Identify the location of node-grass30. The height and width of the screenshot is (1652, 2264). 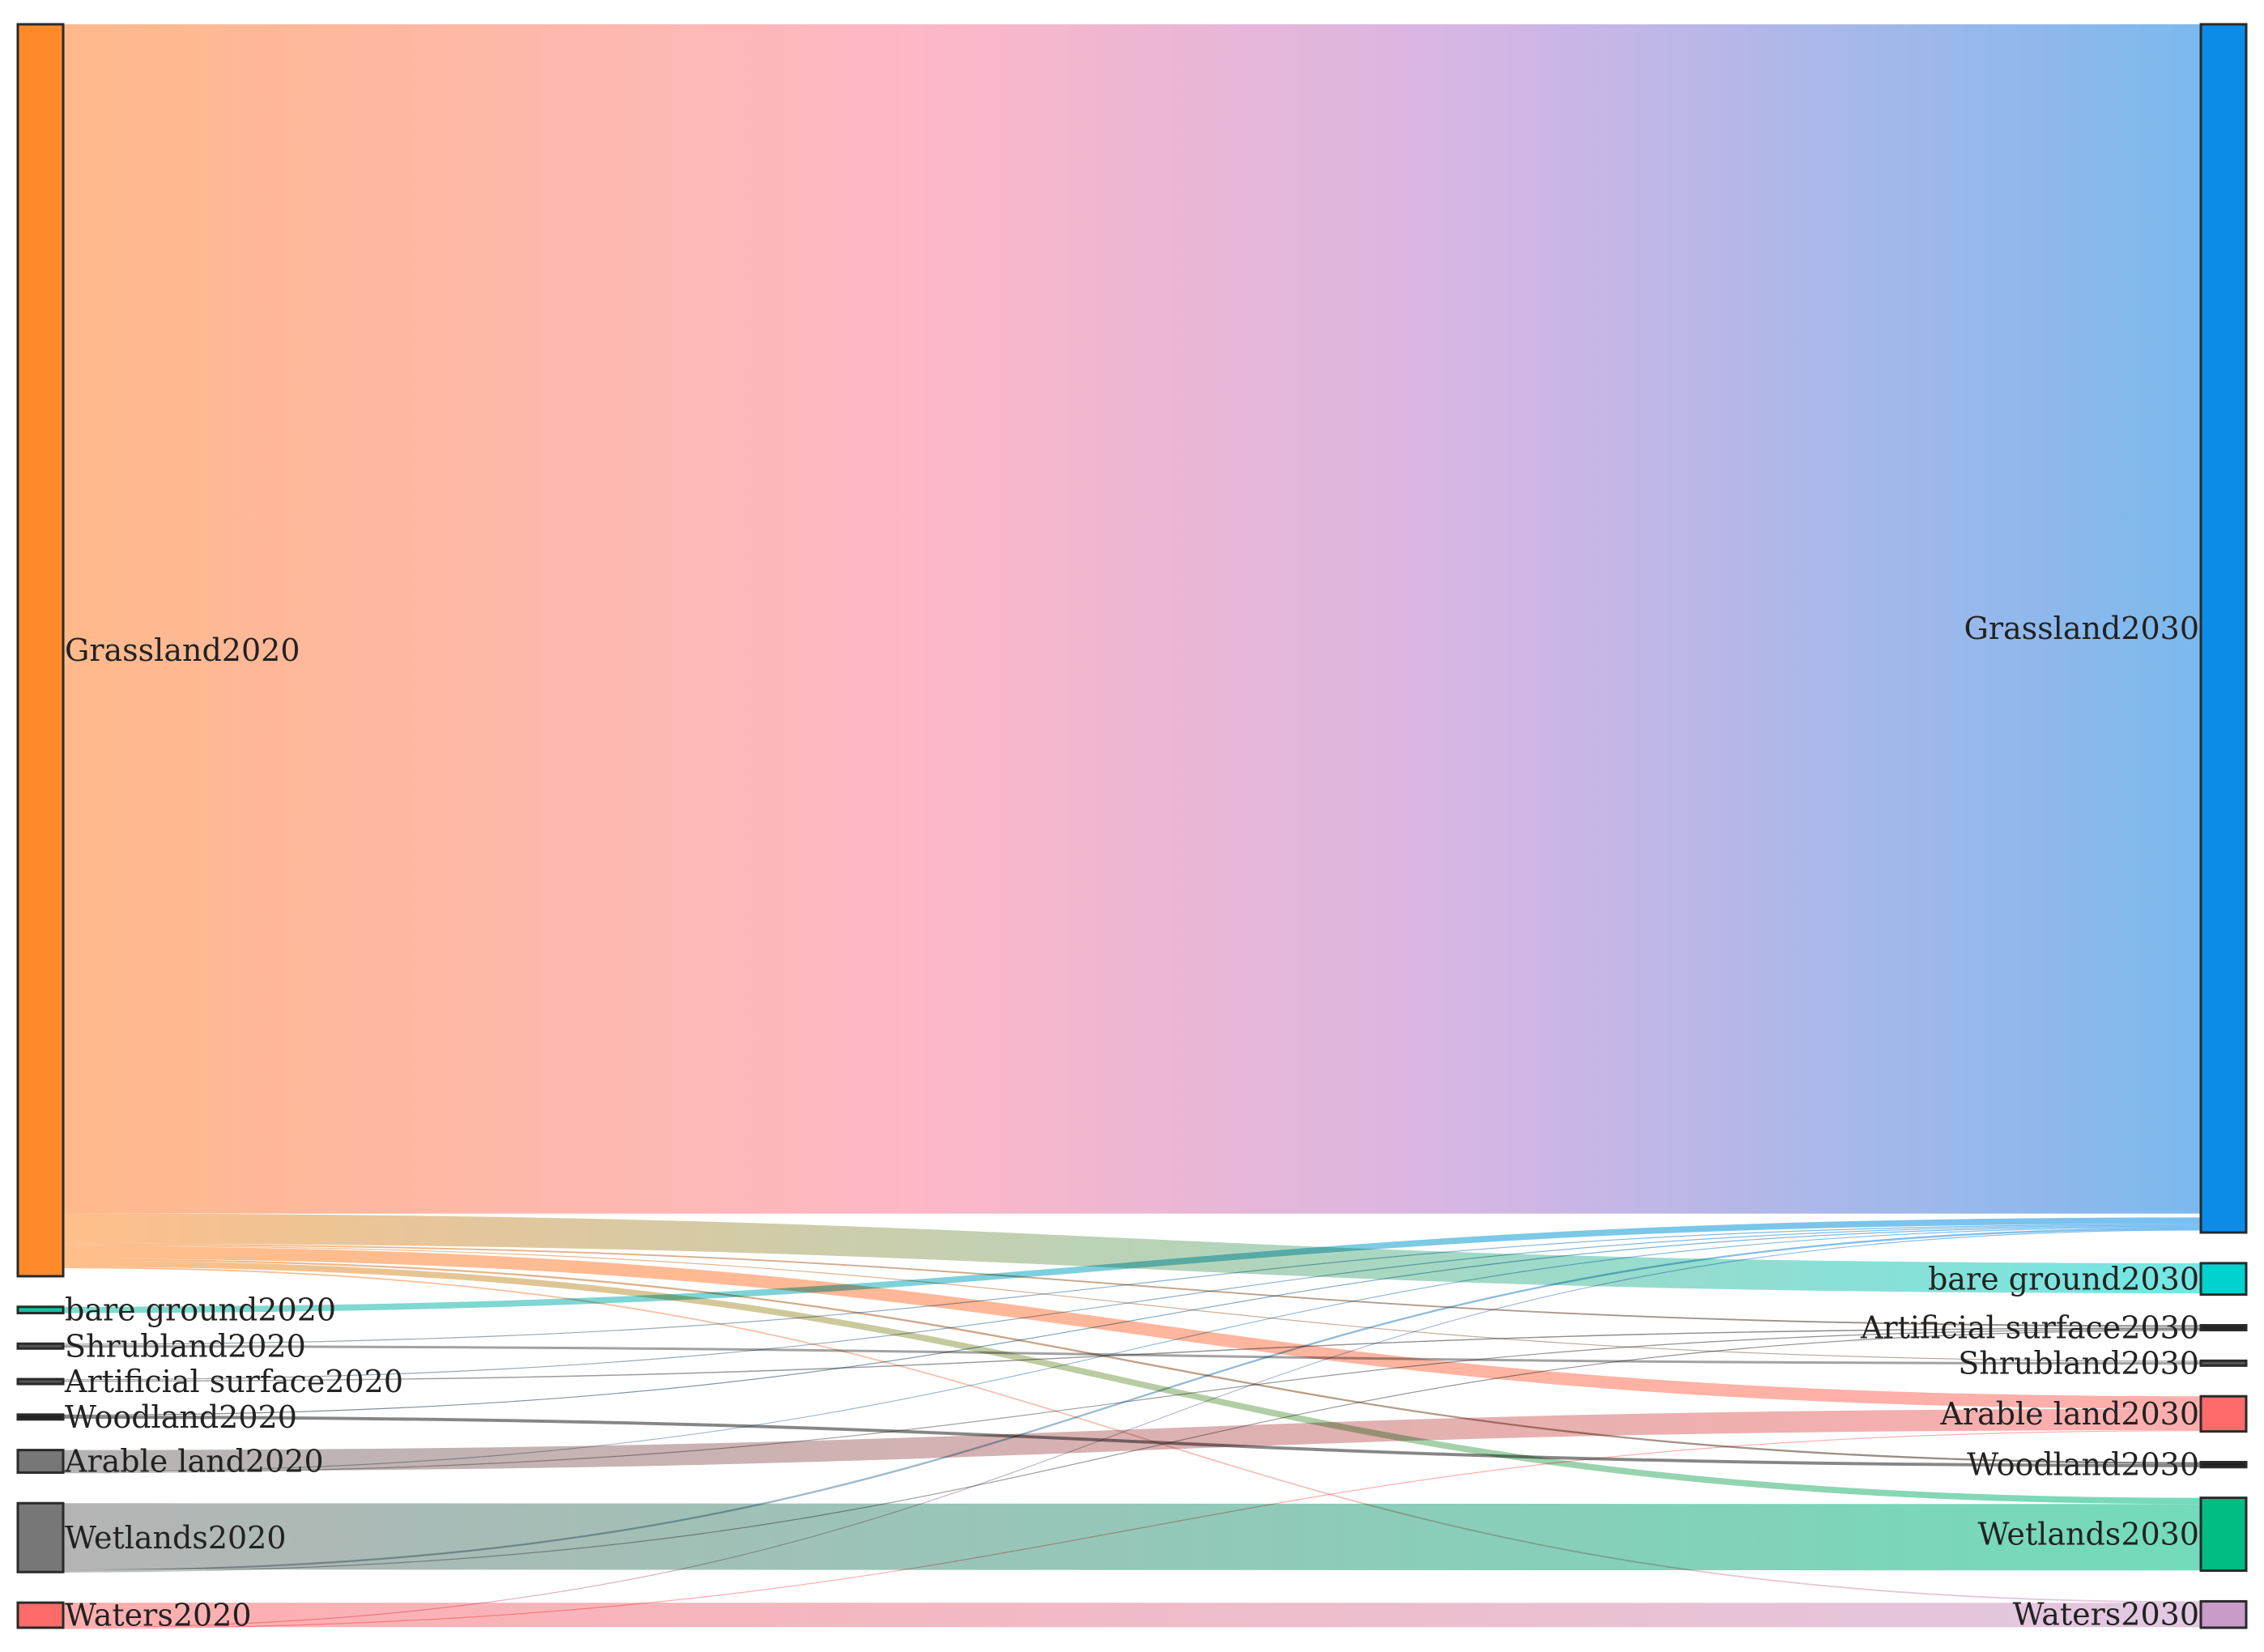
(2223, 628).